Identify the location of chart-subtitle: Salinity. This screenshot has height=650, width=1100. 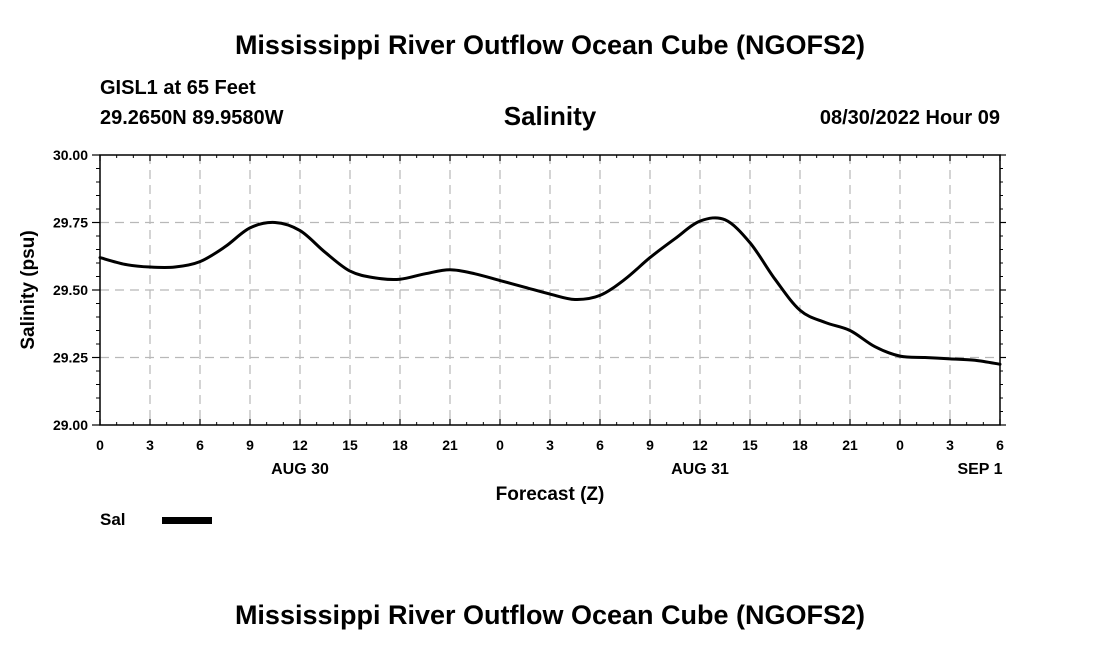
(550, 116).